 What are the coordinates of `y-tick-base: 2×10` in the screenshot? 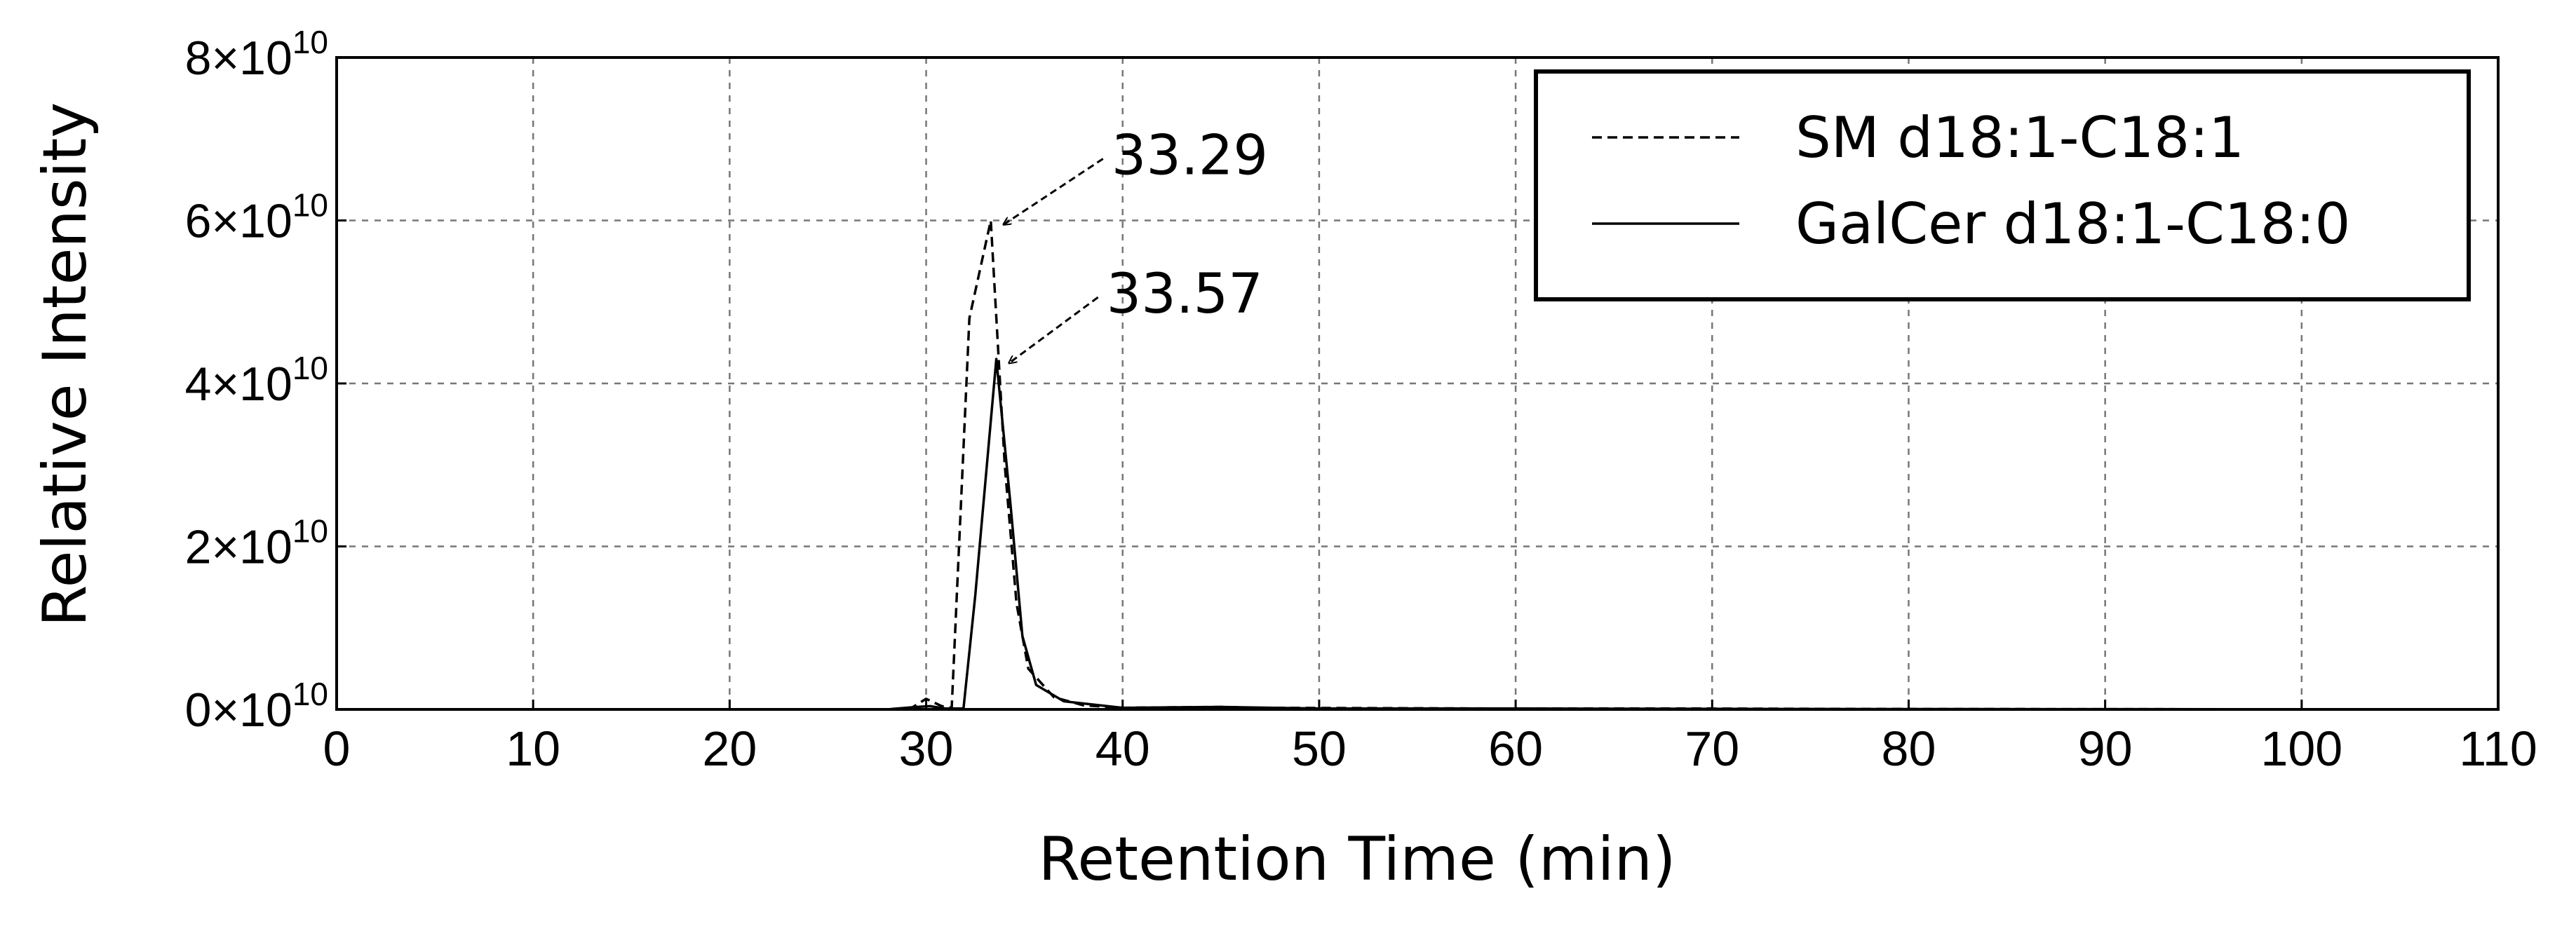 It's located at (238, 547).